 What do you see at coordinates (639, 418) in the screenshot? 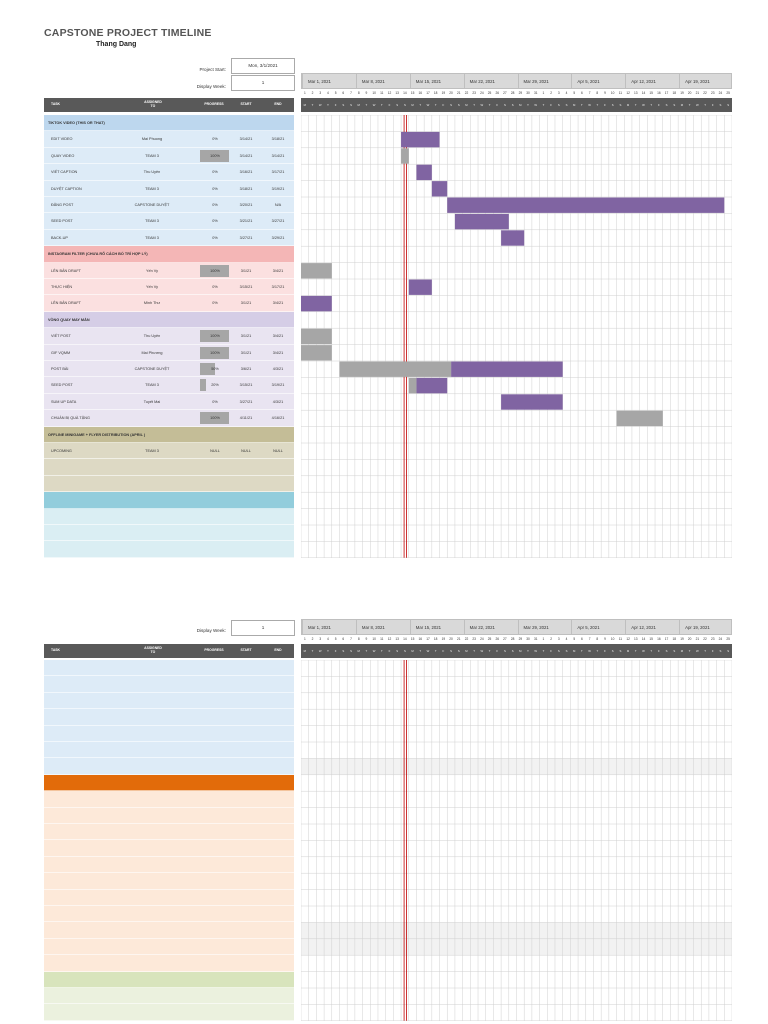
I see `gantt-bar-done` at bounding box center [639, 418].